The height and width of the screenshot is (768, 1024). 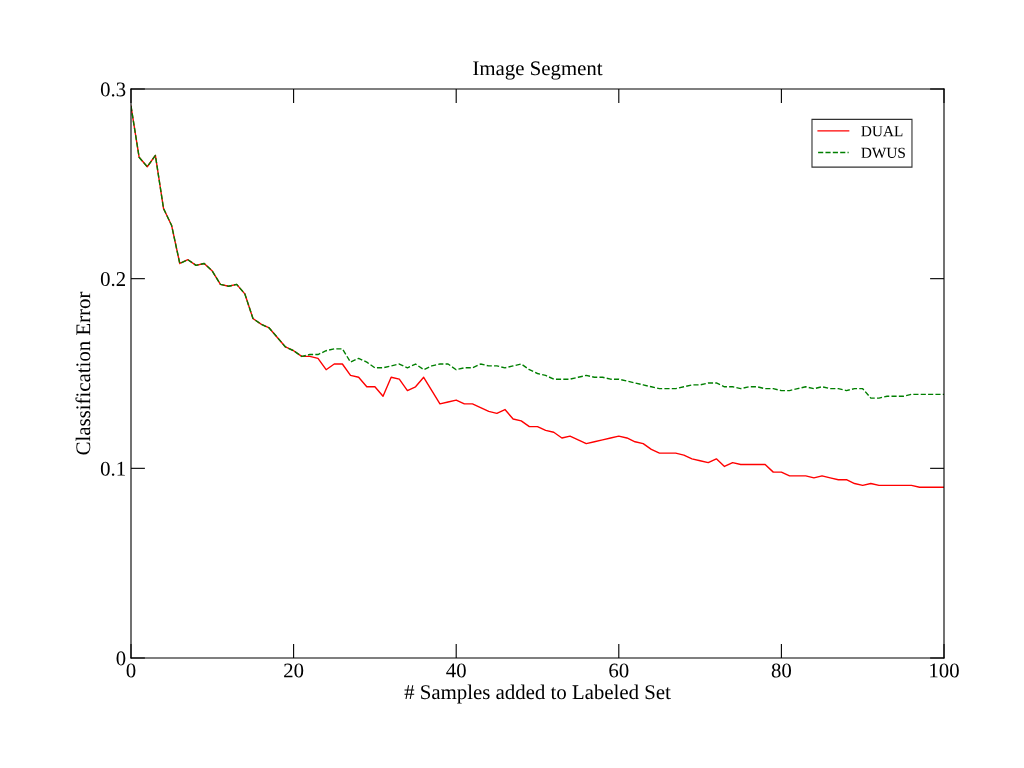 What do you see at coordinates (538, 70) in the screenshot?
I see `chart-title: Image Segment` at bounding box center [538, 70].